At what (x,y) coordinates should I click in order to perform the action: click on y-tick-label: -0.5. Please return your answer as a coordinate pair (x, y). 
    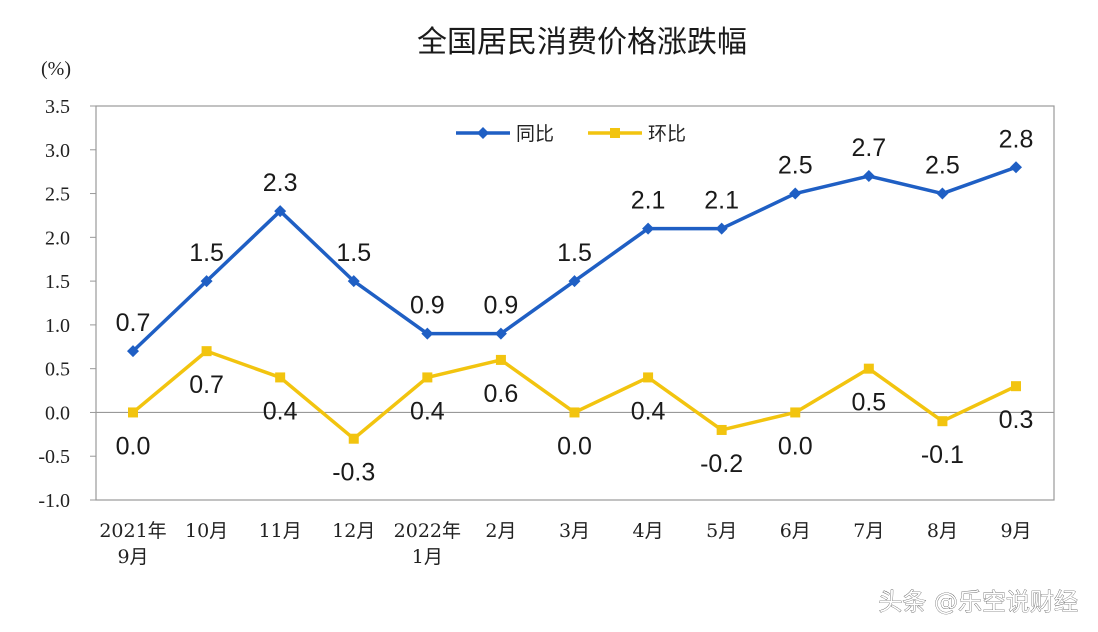
    Looking at the image, I should click on (54, 457).